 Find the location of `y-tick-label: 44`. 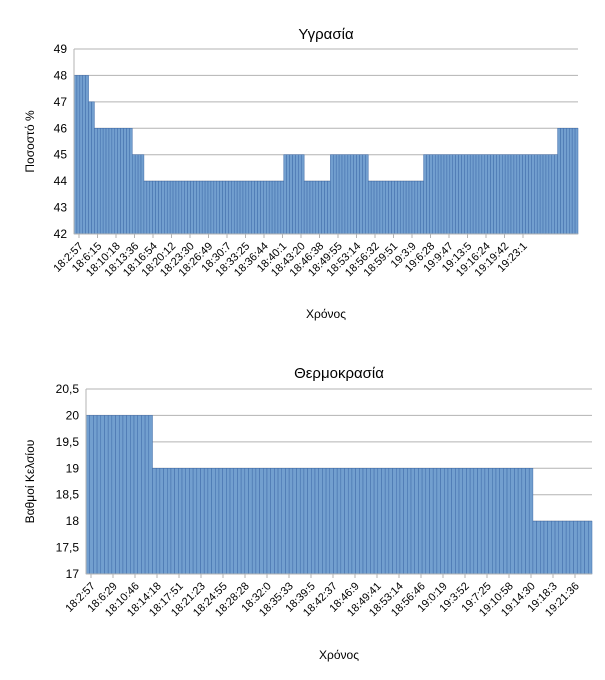

y-tick-label: 44 is located at coordinates (61, 181).